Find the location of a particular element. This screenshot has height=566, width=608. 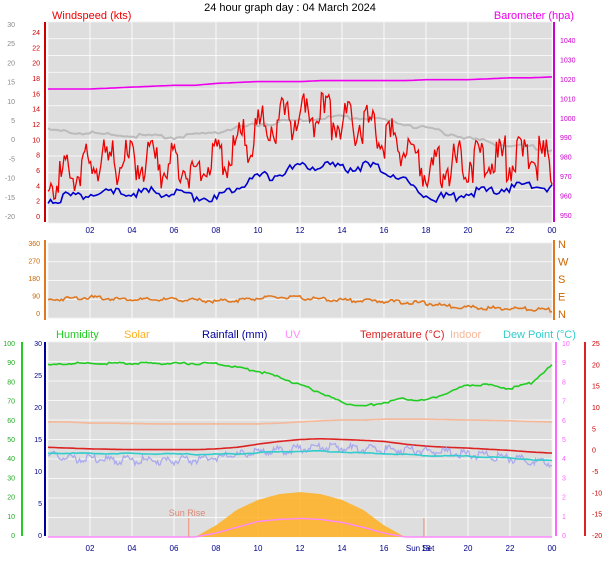

temperature-x-tick: 22 is located at coordinates (510, 548).